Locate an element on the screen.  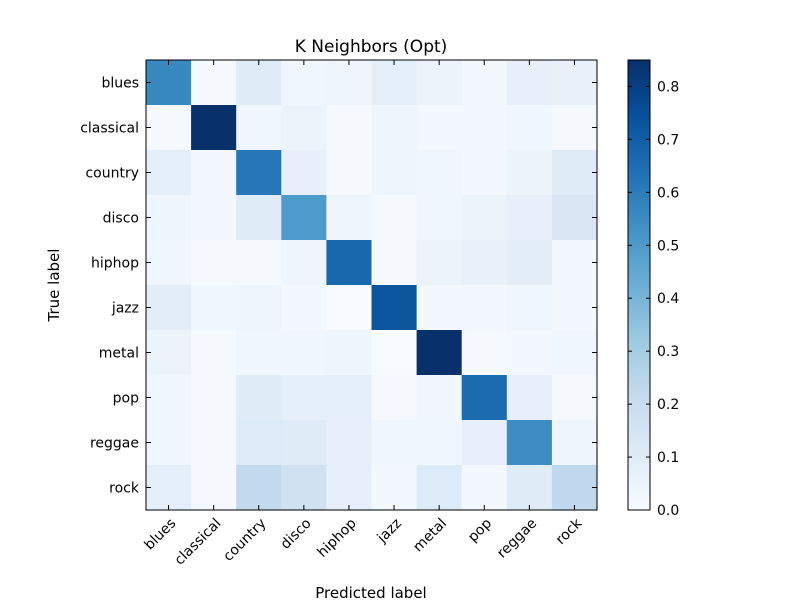
colorbar-tick-label-1: 0.1 is located at coordinates (668, 458).